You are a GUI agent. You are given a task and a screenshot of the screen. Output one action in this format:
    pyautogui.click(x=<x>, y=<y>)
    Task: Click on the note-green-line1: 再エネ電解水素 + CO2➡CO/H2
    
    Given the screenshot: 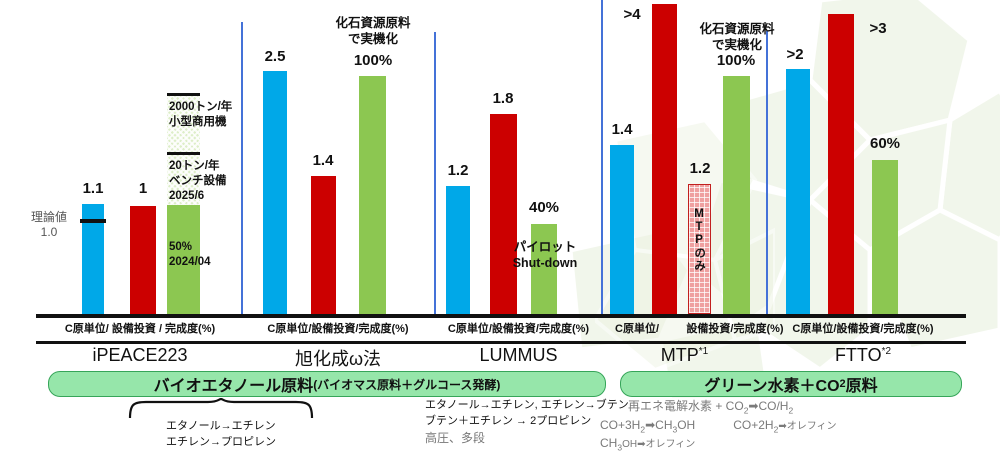 What is the action you would take?
    pyautogui.click(x=718, y=407)
    